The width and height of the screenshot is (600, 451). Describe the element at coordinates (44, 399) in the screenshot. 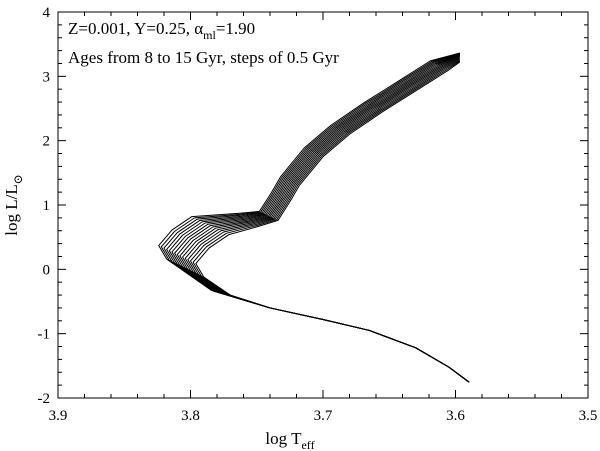

I see `y-tick-label: -2` at that location.